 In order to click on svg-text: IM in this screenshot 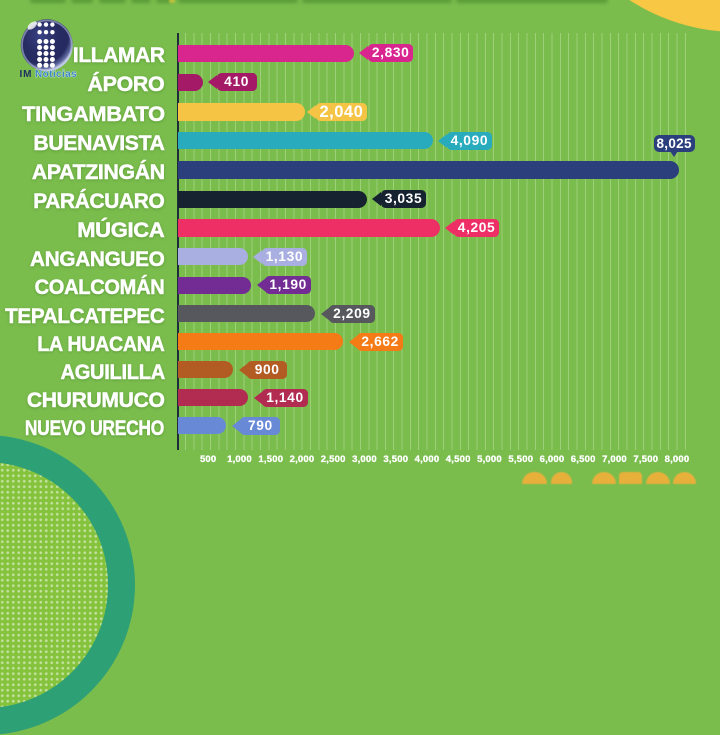, I will do `click(26, 74)`.